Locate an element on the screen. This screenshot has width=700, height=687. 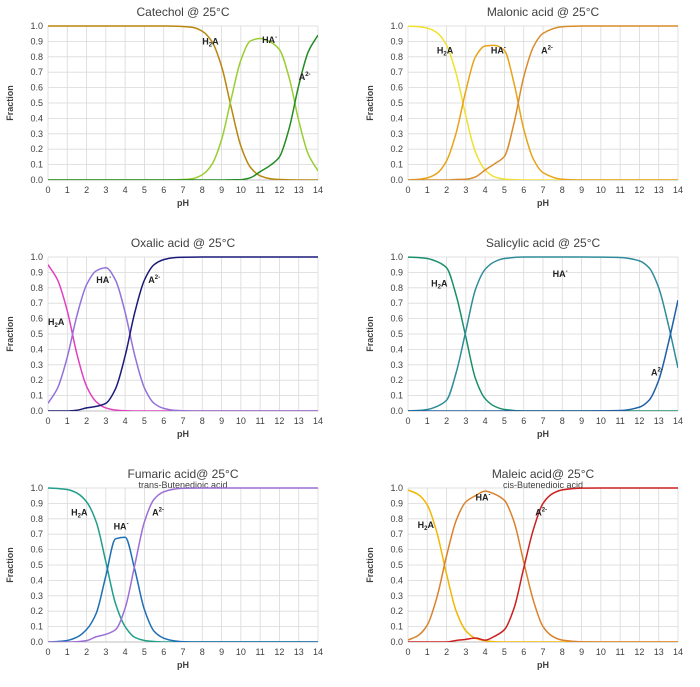
series-group is located at coordinates (543, 564).